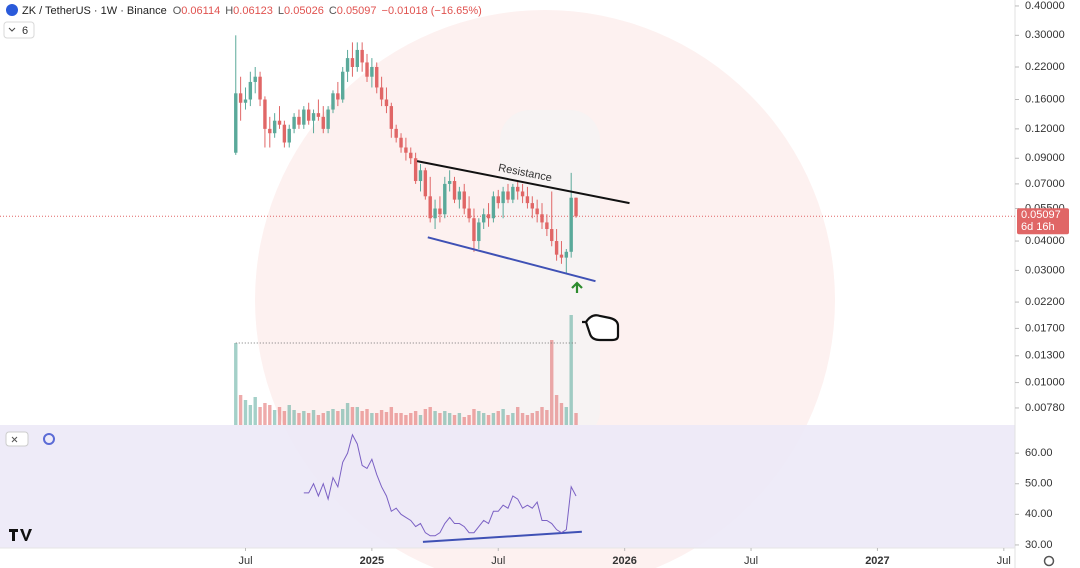 The height and width of the screenshot is (568, 1080). I want to click on symbol-logo, so click(12, 10).